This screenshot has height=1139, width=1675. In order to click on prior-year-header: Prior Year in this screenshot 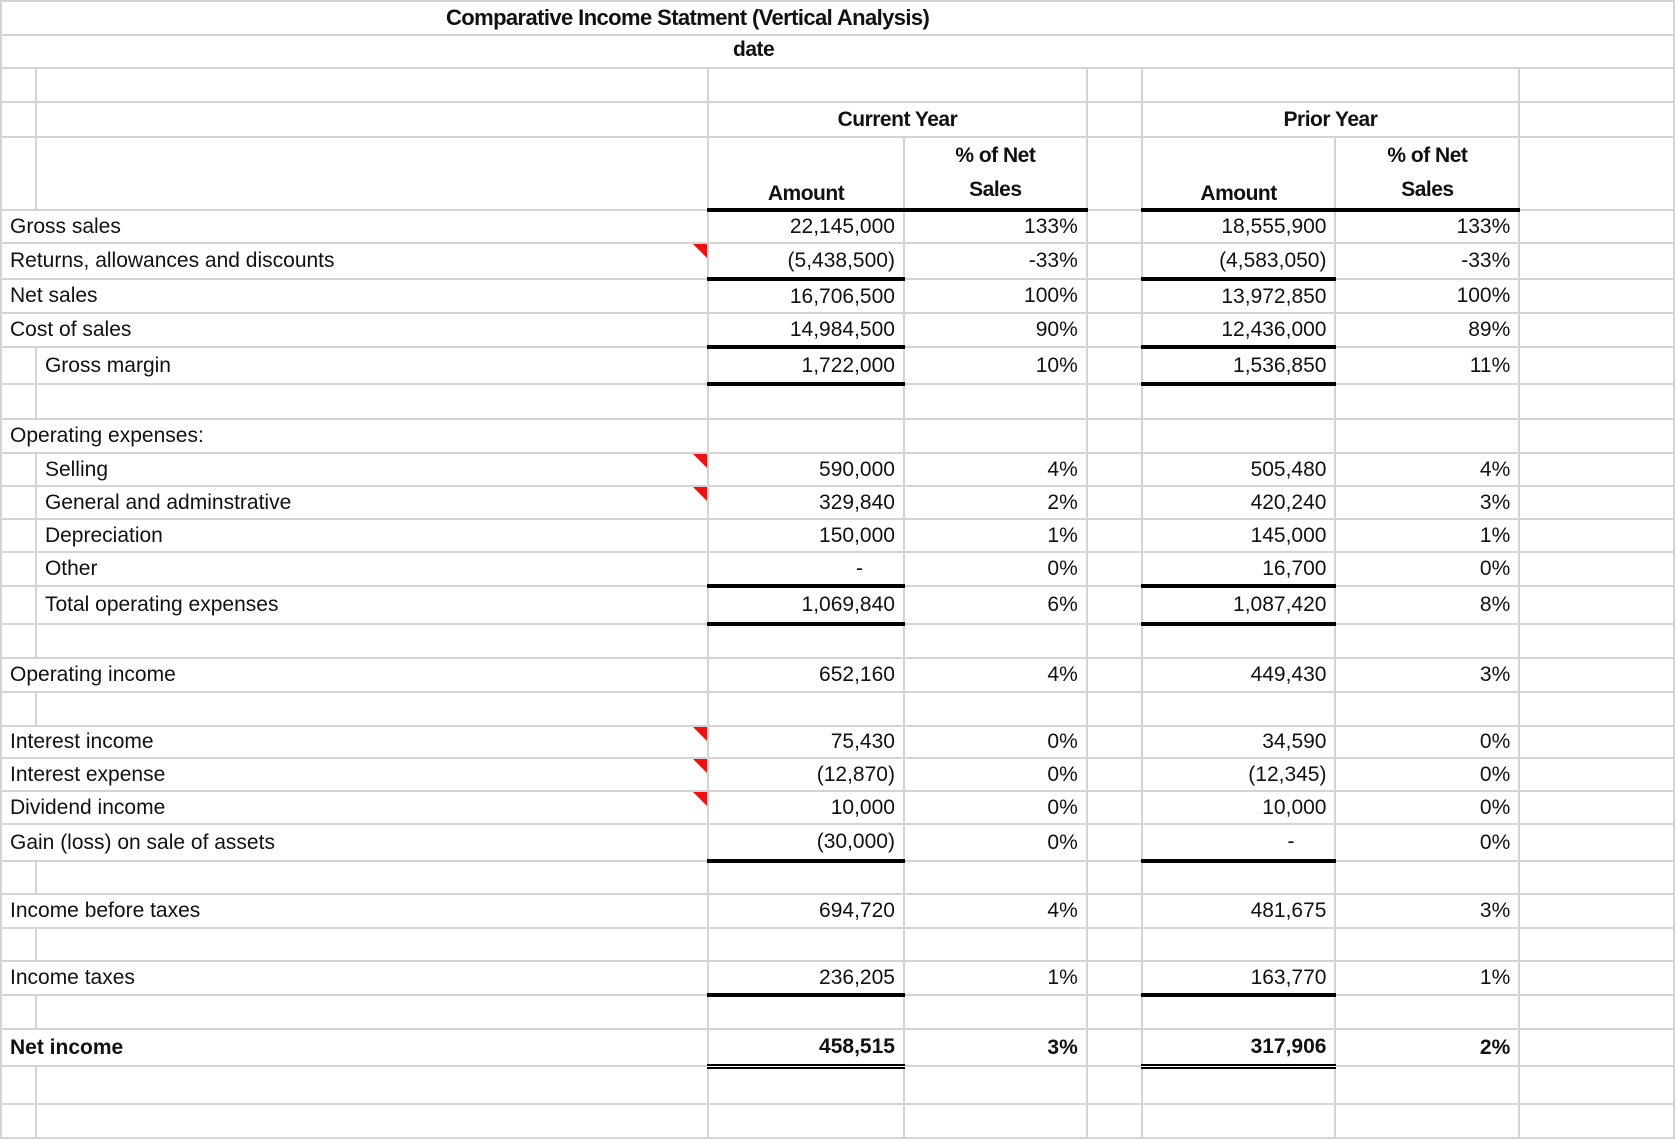, I will do `click(1330, 119)`.